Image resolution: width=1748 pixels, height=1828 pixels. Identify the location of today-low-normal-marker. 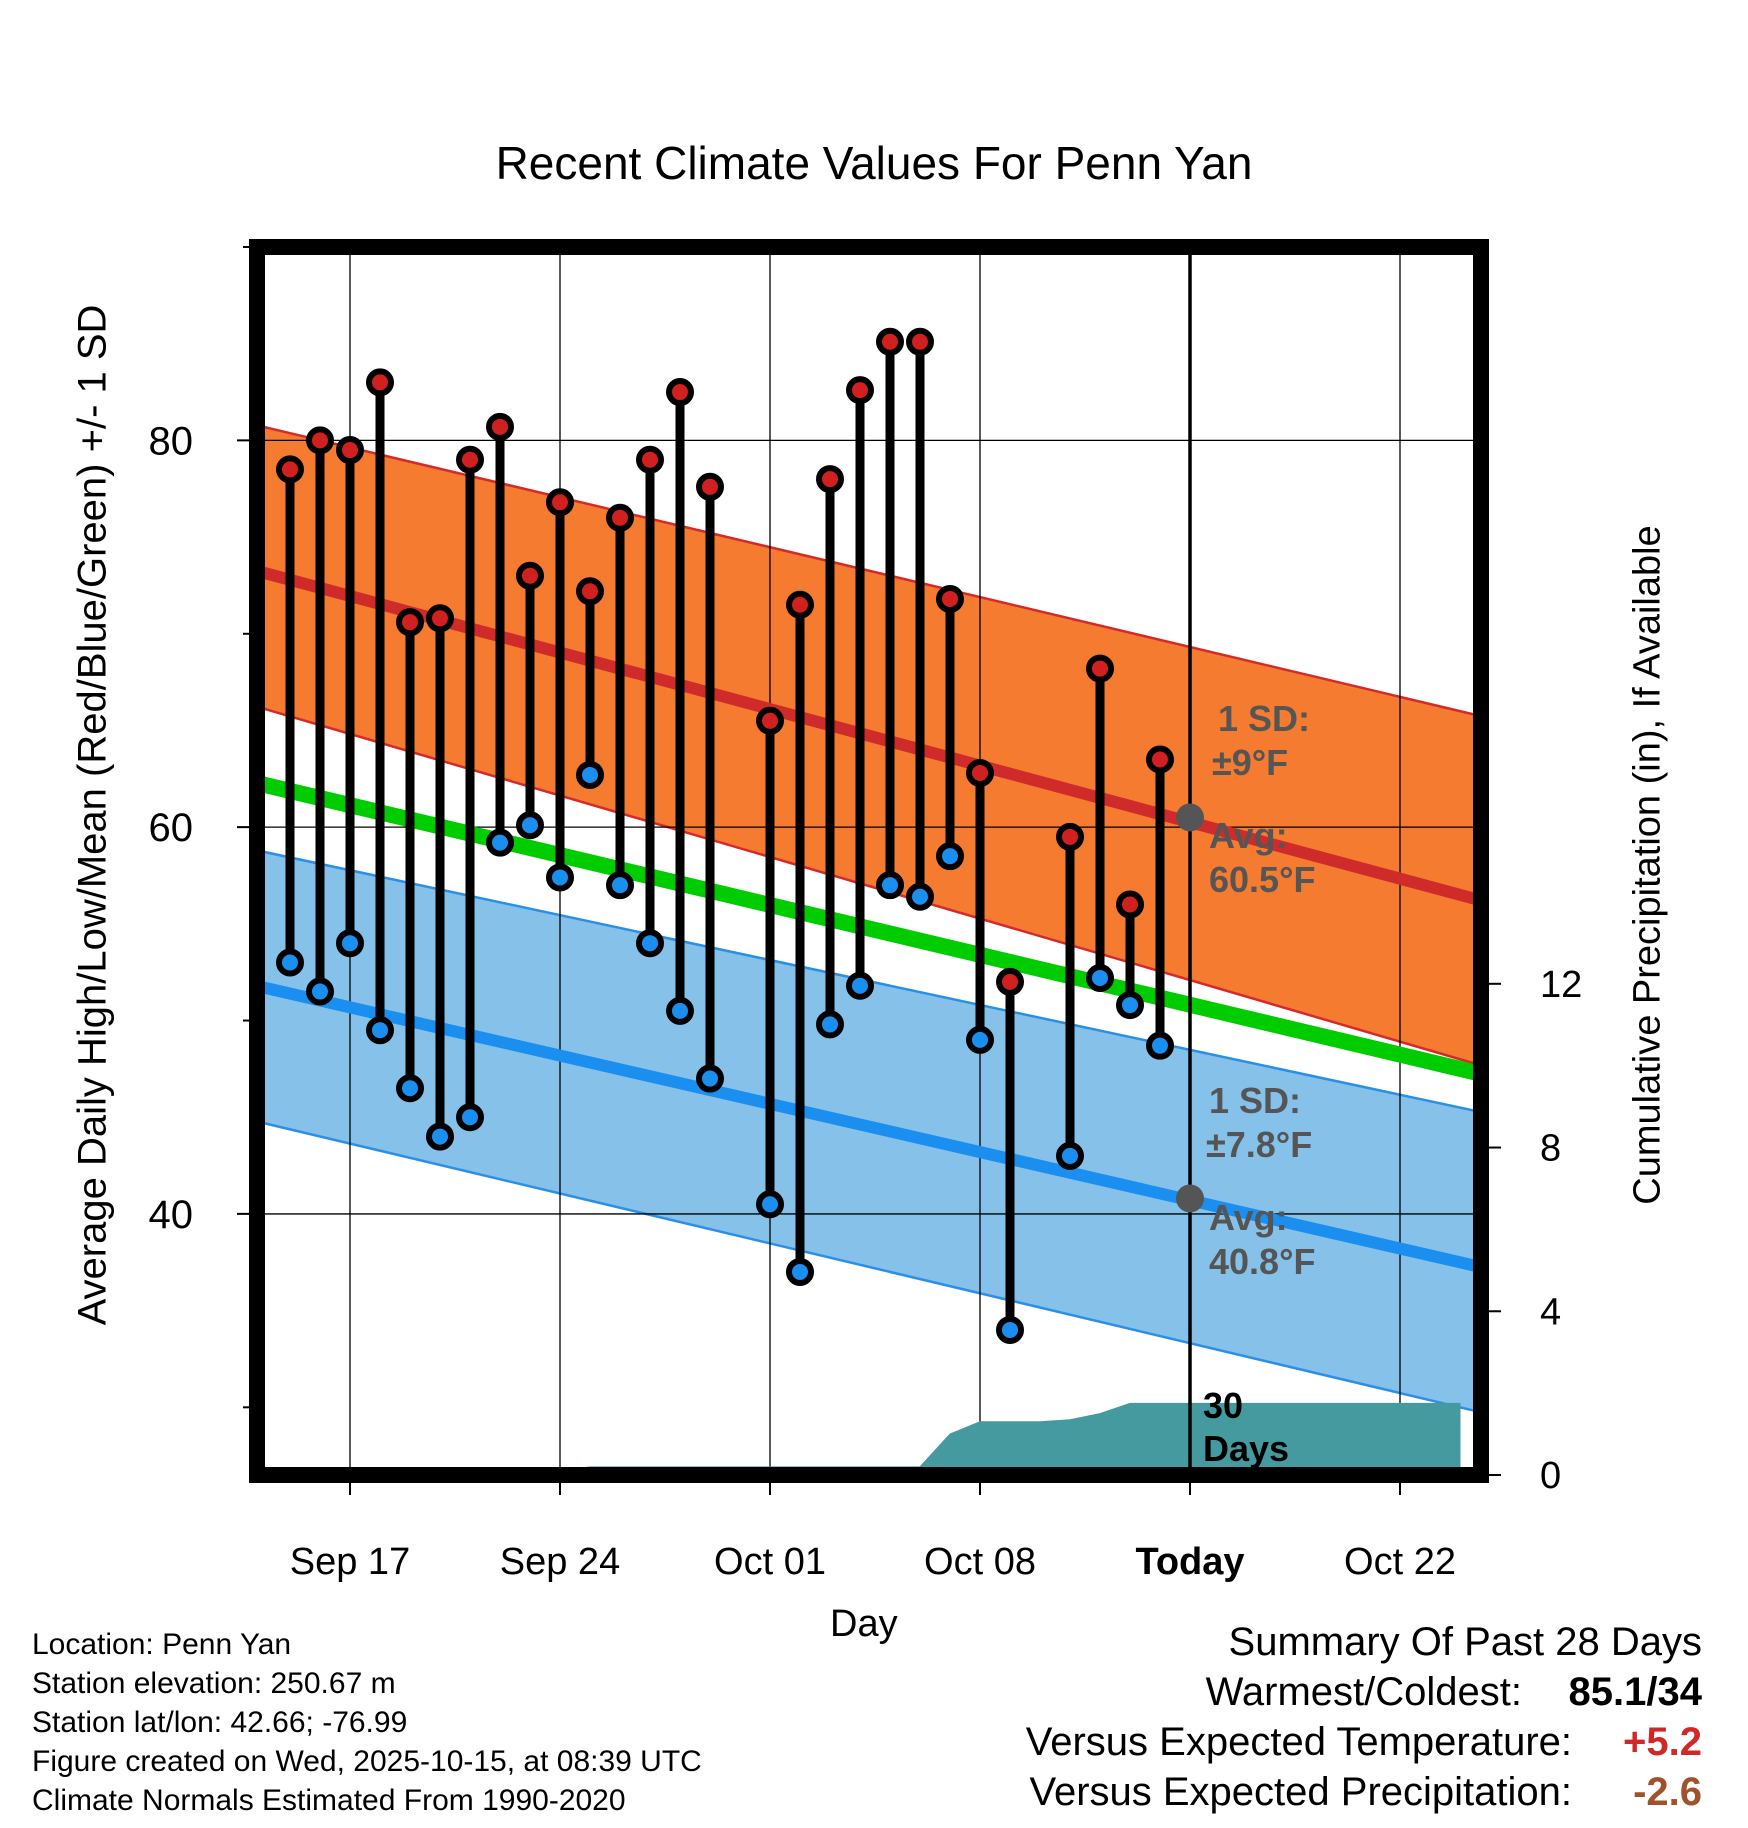
(1190, 1198).